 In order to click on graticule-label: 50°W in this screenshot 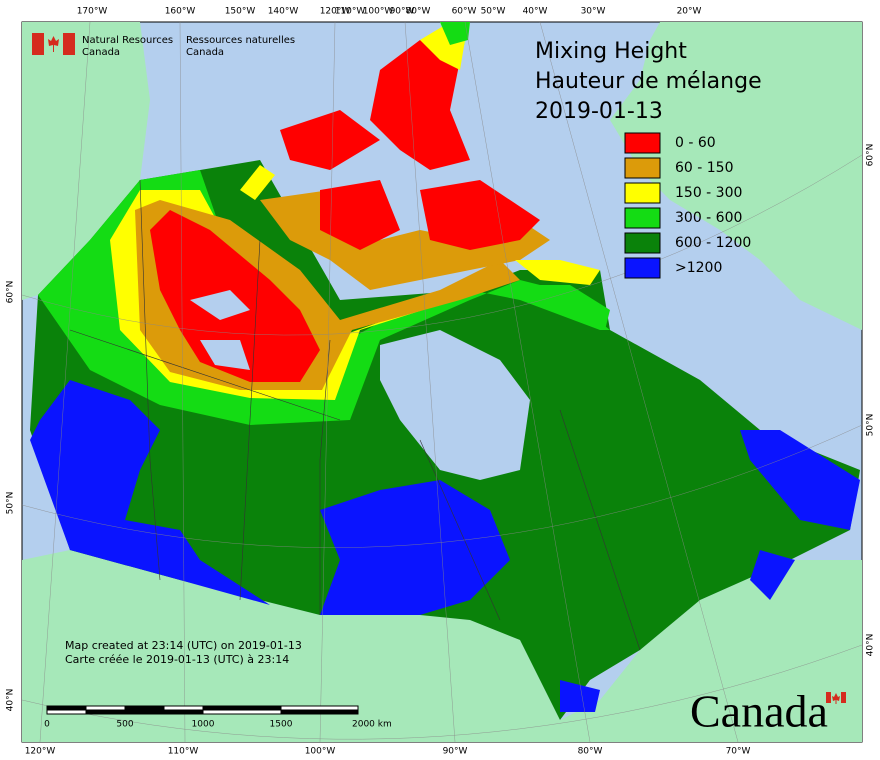, I will do `click(493, 12)`.